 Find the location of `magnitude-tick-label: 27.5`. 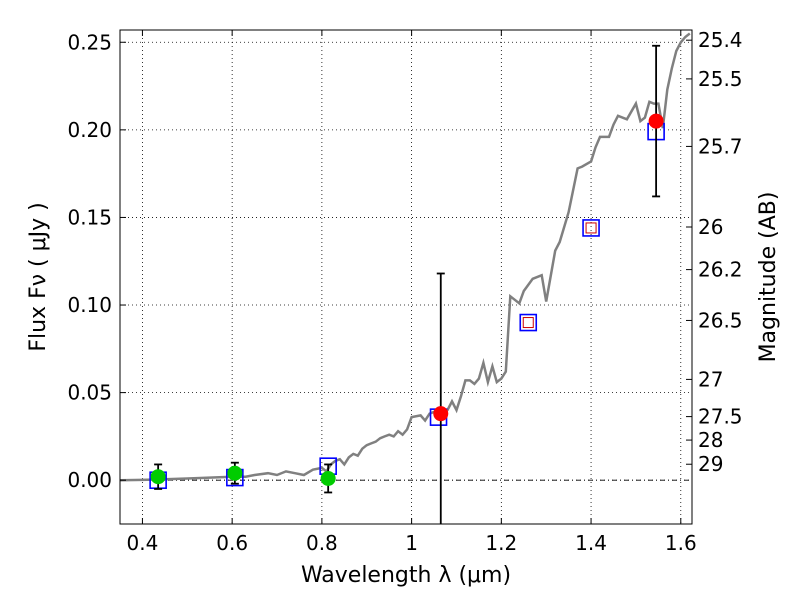

magnitude-tick-label: 27.5 is located at coordinates (720, 417).